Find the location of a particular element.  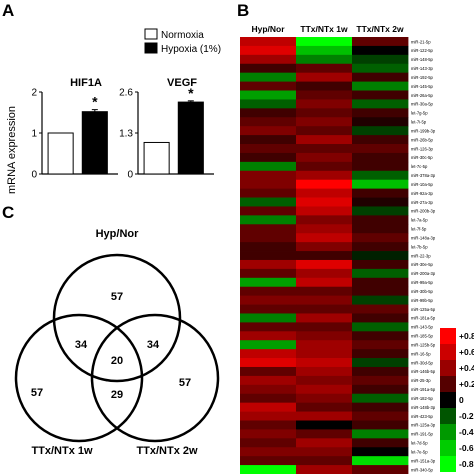

legend-label-normoxia: Normoxia is located at coordinates (182, 35).